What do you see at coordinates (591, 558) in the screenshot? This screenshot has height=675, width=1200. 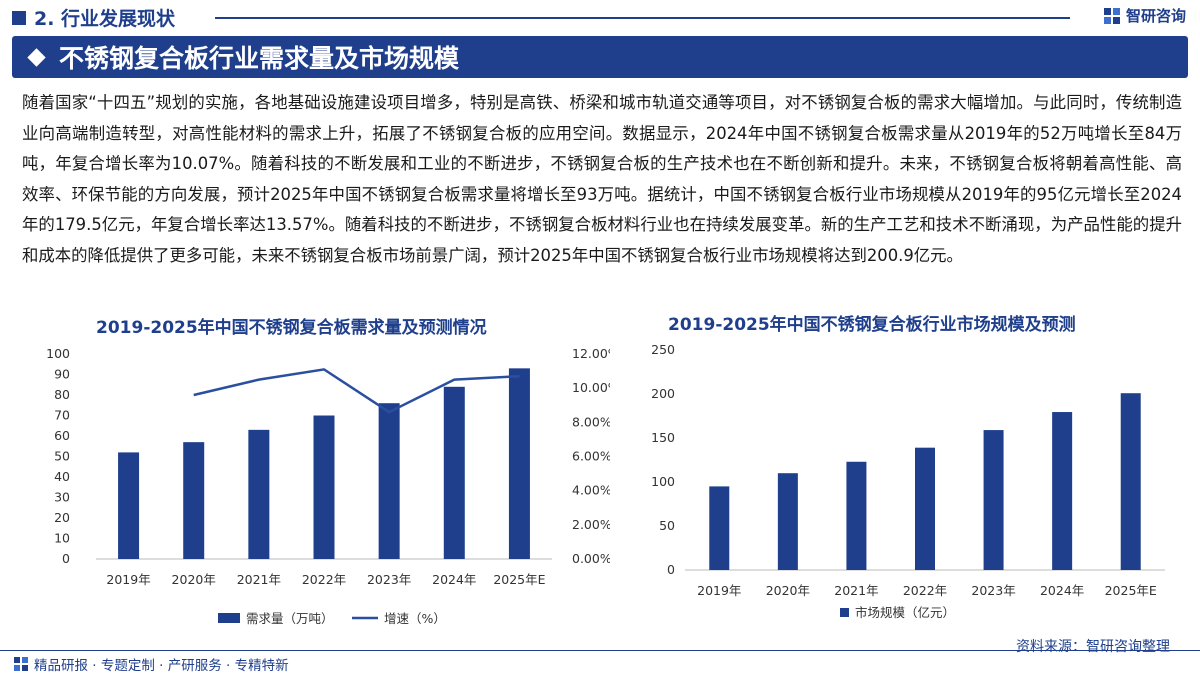 I see `y-right-tick-label: 0.00%` at bounding box center [591, 558].